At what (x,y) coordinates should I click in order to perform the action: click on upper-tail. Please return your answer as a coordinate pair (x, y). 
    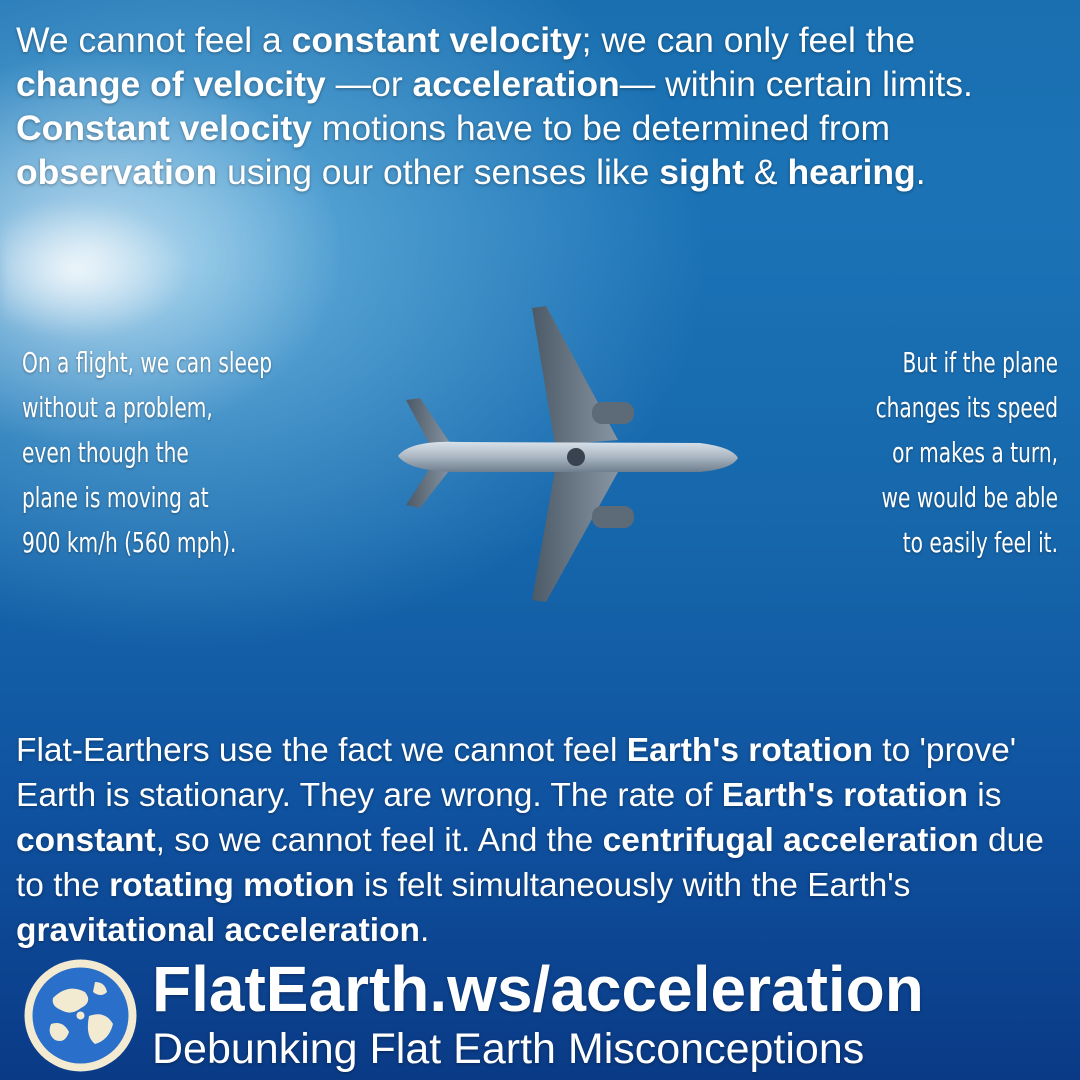
    Looking at the image, I should click on (429, 422).